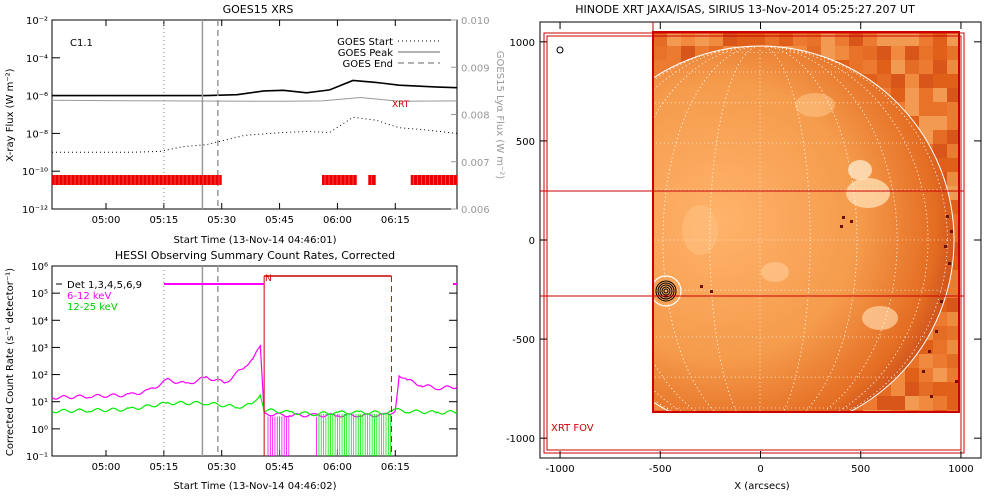 This screenshot has height=500, width=1000. I want to click on hessi-x-tick-label: 05:00, so click(106, 467).